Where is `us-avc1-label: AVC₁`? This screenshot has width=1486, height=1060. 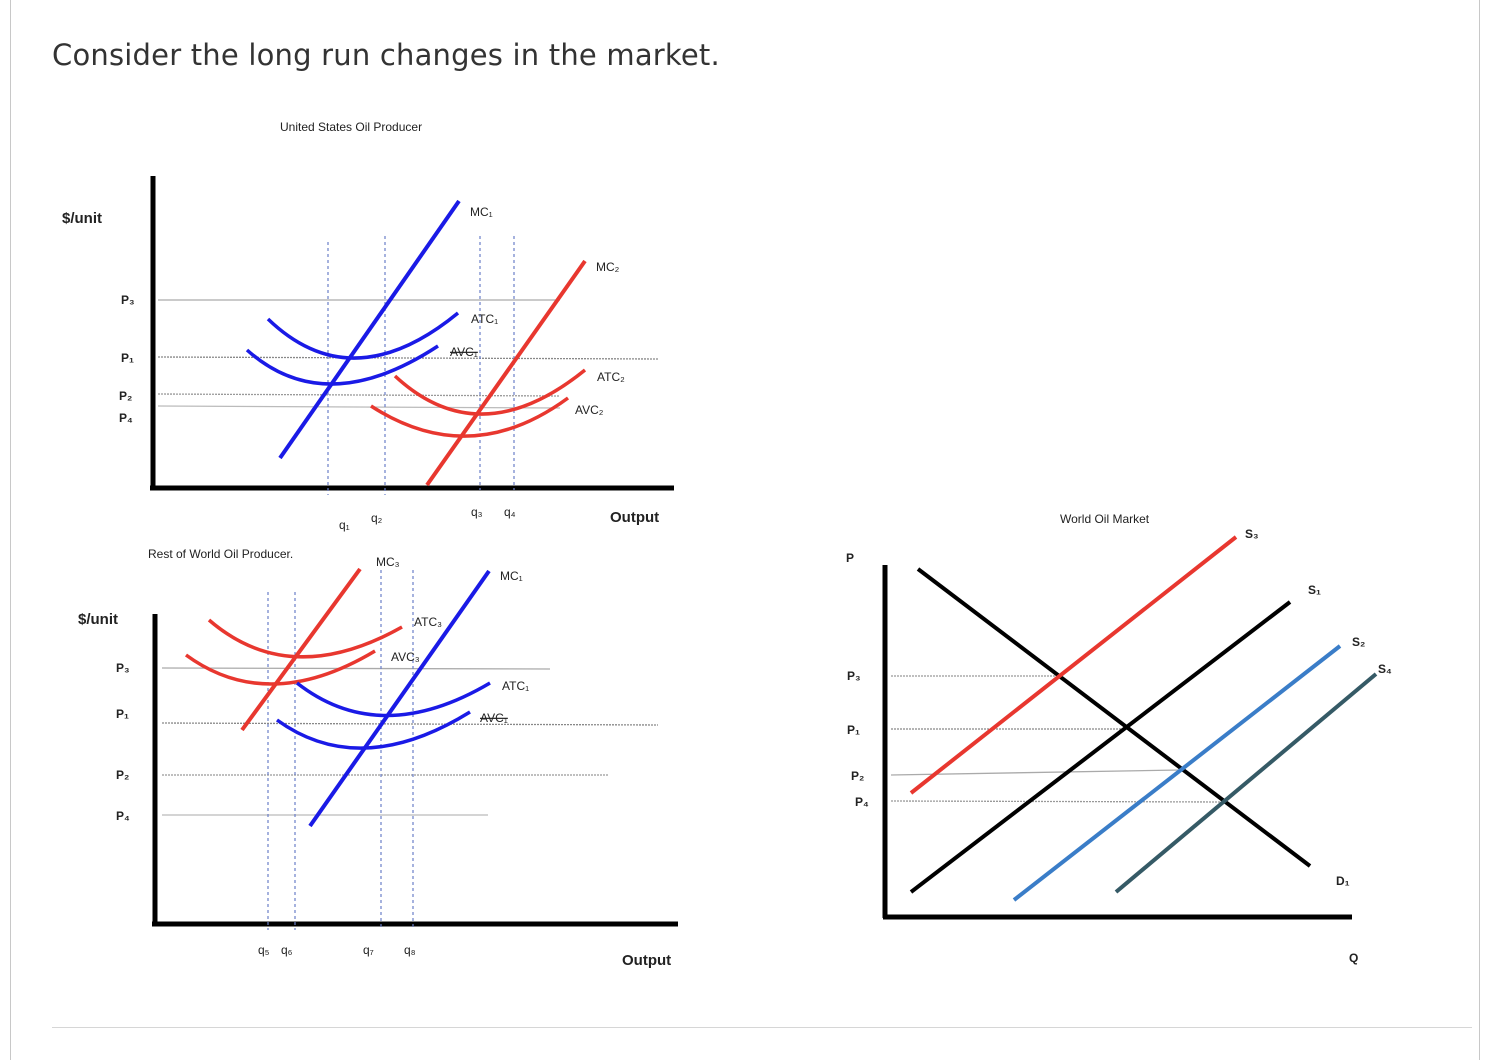
us-avc1-label: AVC₁ is located at coordinates (464, 352).